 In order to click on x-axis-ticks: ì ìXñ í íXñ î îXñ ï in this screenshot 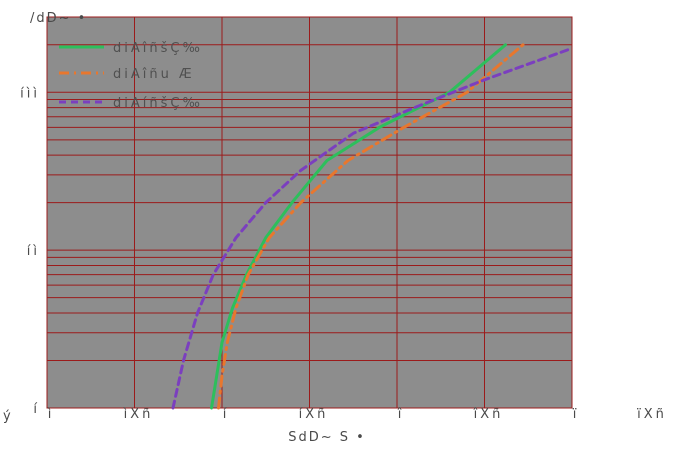, I will do `click(313, 414)`.